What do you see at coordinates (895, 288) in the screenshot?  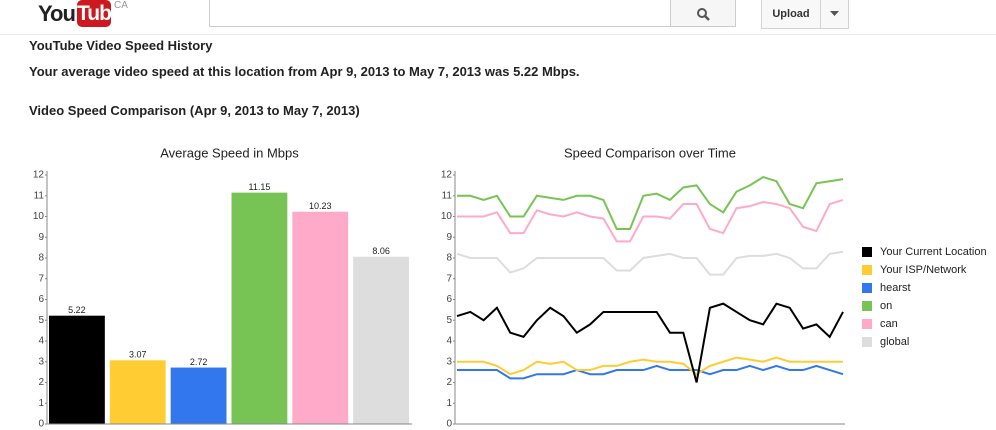 I see `legend-label: hearst` at bounding box center [895, 288].